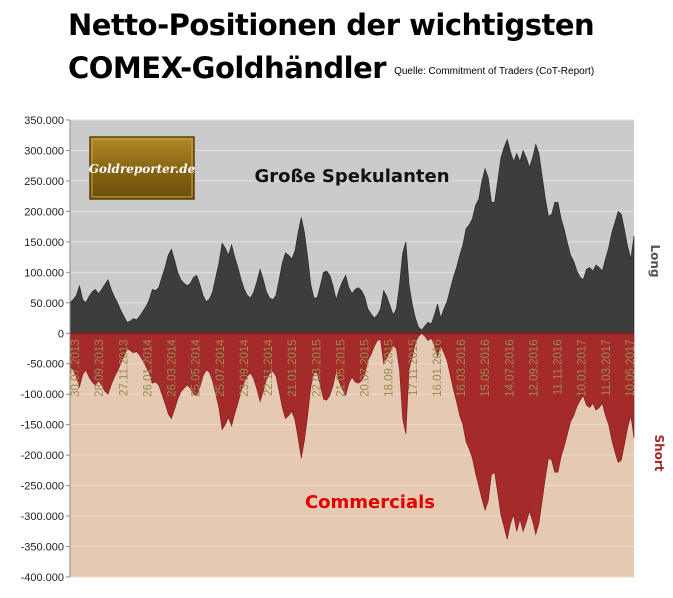 This screenshot has width=673, height=598. Describe the element at coordinates (124, 367) in the screenshot. I see `x-tick-label-2: 27.11.2013` at that location.